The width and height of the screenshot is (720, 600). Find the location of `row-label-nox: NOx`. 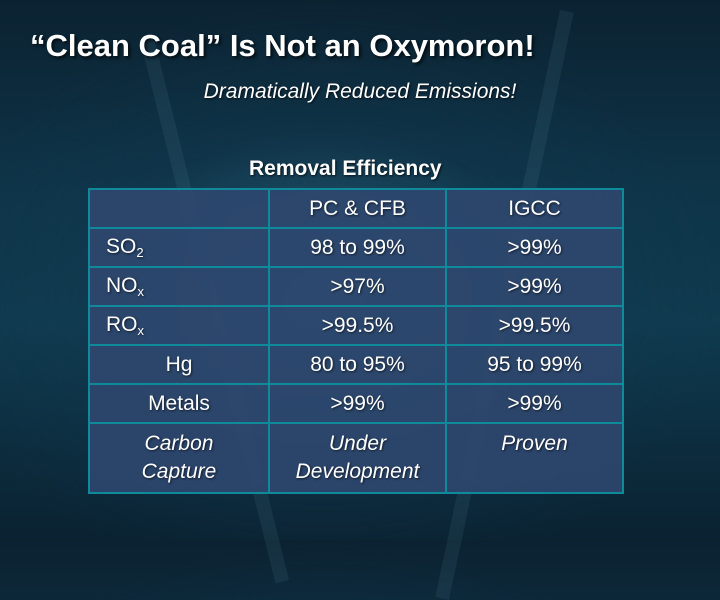

row-label-nox: NOx is located at coordinates (179, 286).